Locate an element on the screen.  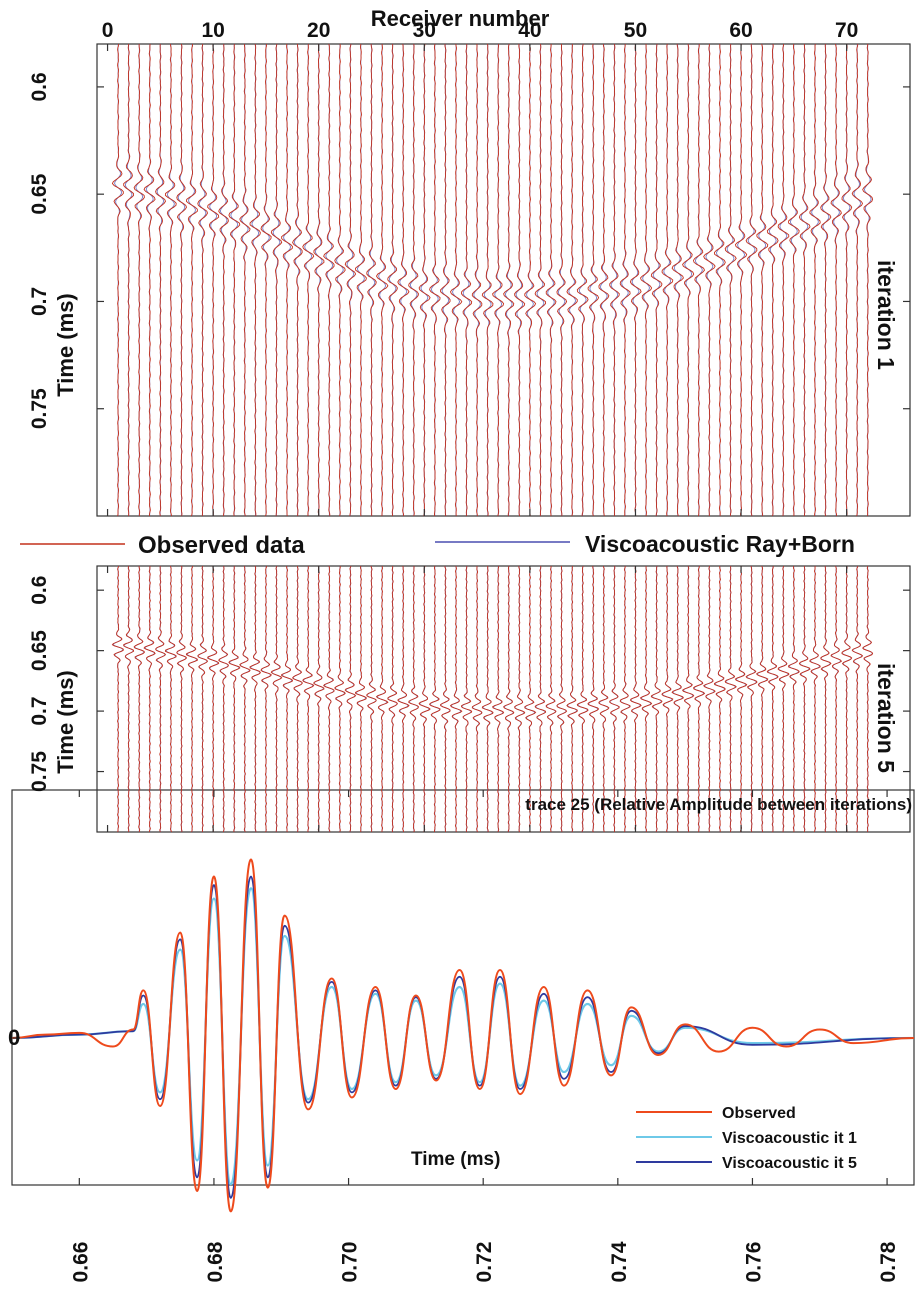
trace-x-tick-label-wrap: 0.76 is located at coordinates (753, 1262).